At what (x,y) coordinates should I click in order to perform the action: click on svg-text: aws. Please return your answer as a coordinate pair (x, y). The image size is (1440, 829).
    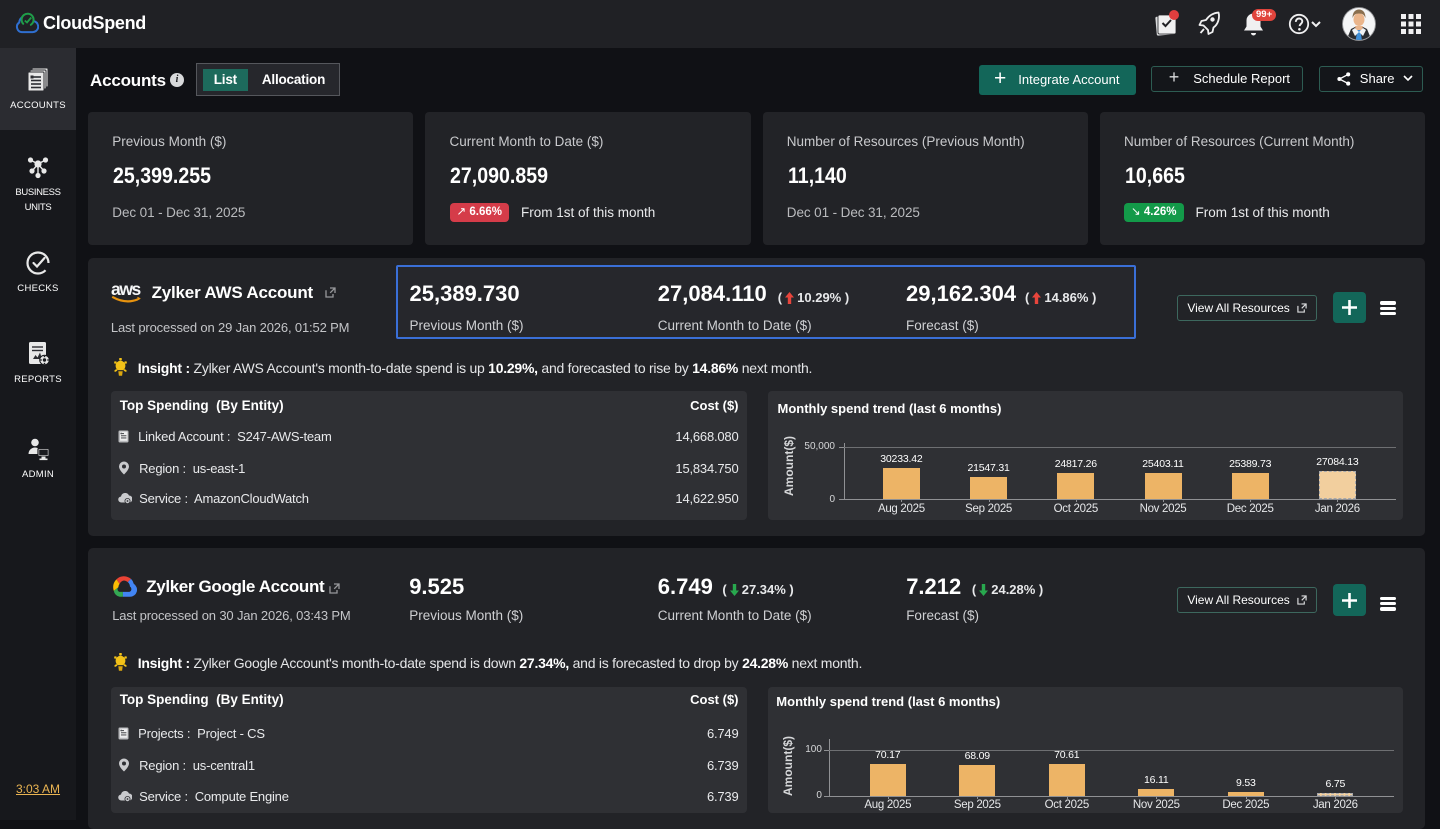
    Looking at the image, I should click on (126, 291).